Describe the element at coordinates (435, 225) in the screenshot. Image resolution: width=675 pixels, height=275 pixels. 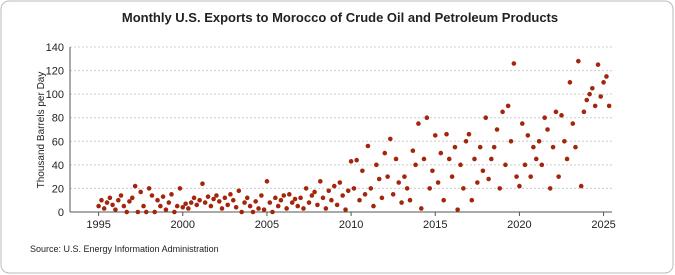
I see `x-tick-label: 2015` at that location.